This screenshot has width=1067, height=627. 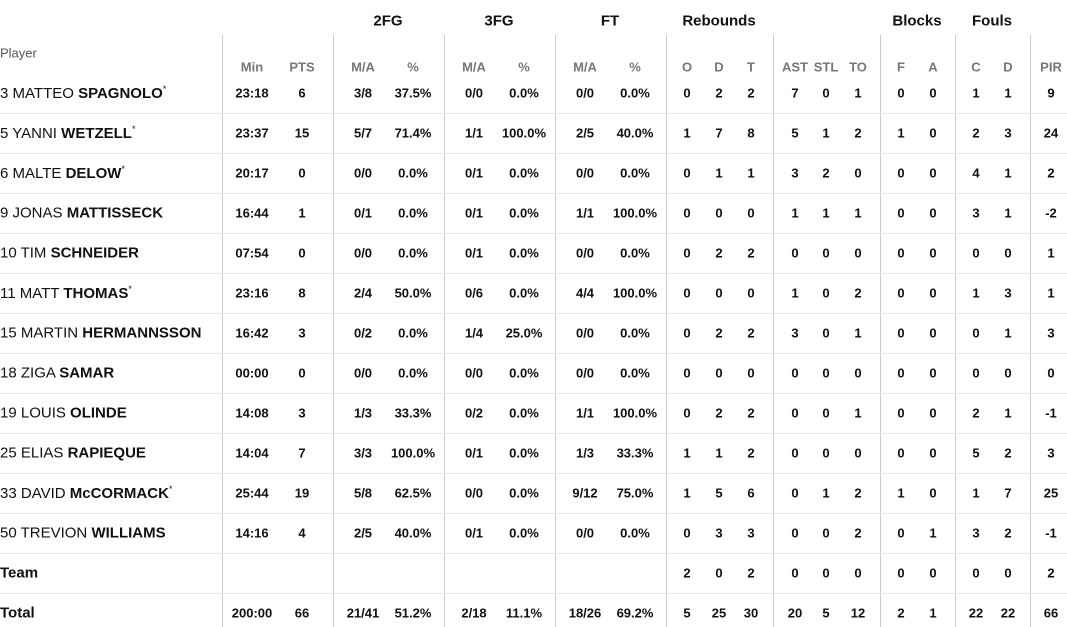 I want to click on stat-cell: 1/1, so click(x=474, y=133).